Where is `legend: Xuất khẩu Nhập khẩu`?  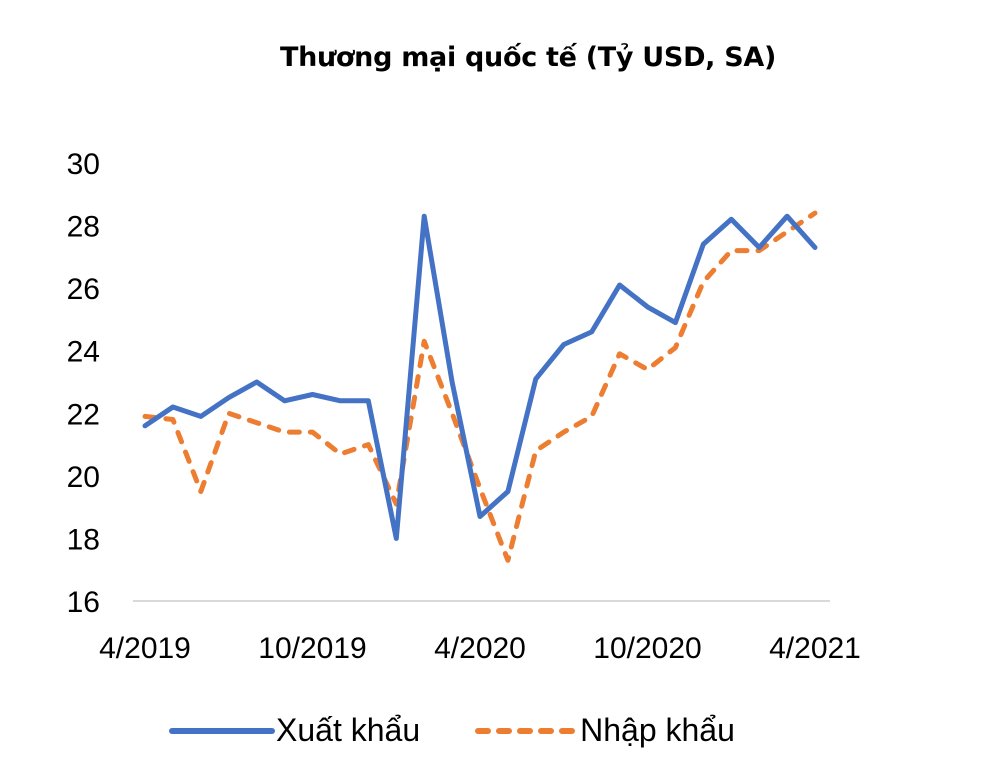
legend: Xuất khẩu Nhập khẩu is located at coordinates (477, 730).